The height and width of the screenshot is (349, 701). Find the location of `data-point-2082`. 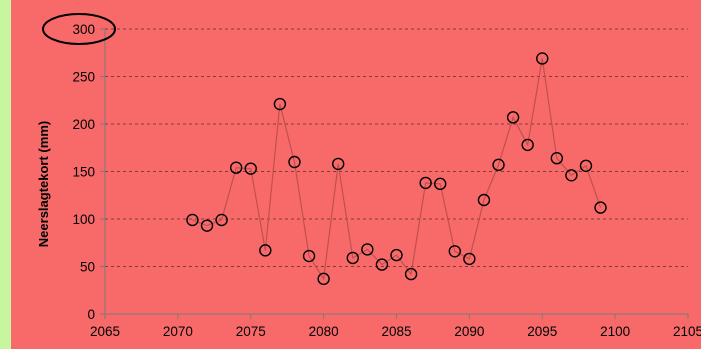

data-point-2082 is located at coordinates (352, 258).